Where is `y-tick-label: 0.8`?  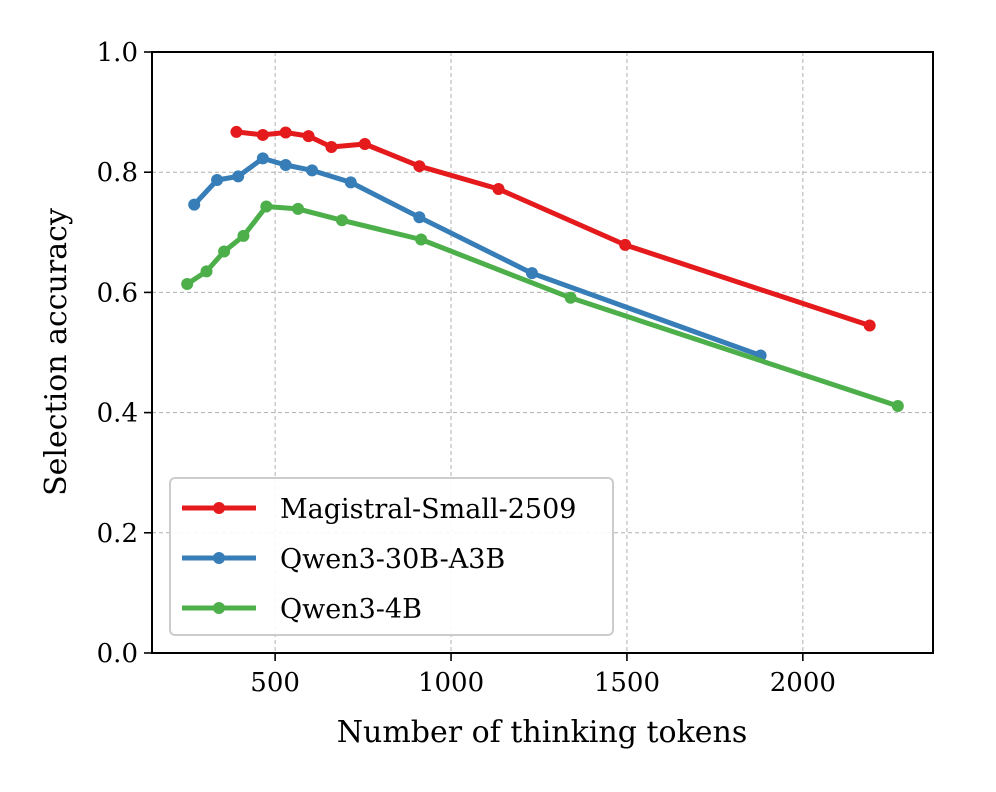 y-tick-label: 0.8 is located at coordinates (117, 173).